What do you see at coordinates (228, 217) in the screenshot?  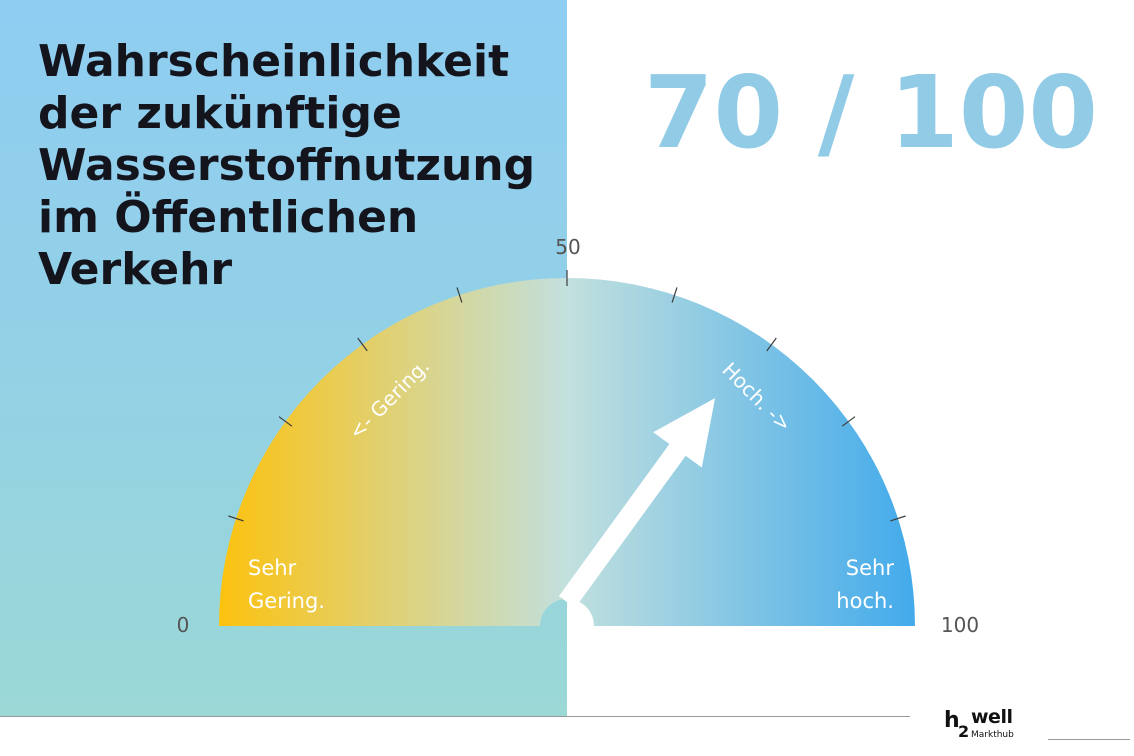 I see `title-line-4: im Öffentlichen` at bounding box center [228, 217].